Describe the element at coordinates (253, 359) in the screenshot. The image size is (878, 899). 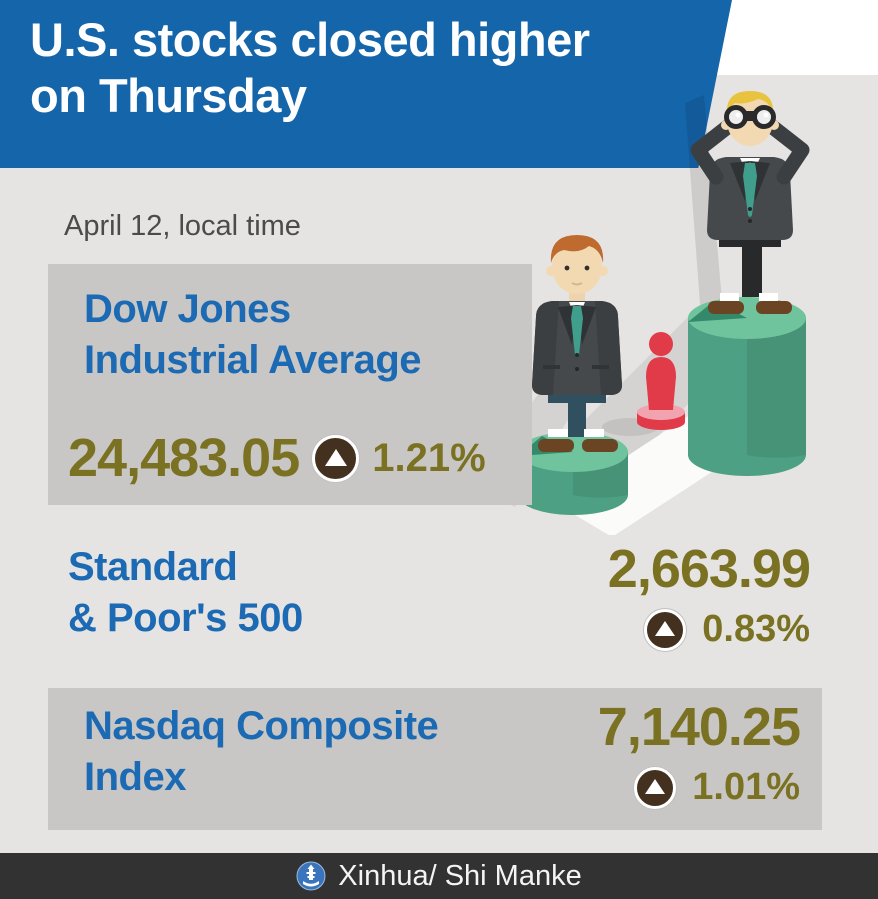
I see `index-name-line2: Industrial Average` at that location.